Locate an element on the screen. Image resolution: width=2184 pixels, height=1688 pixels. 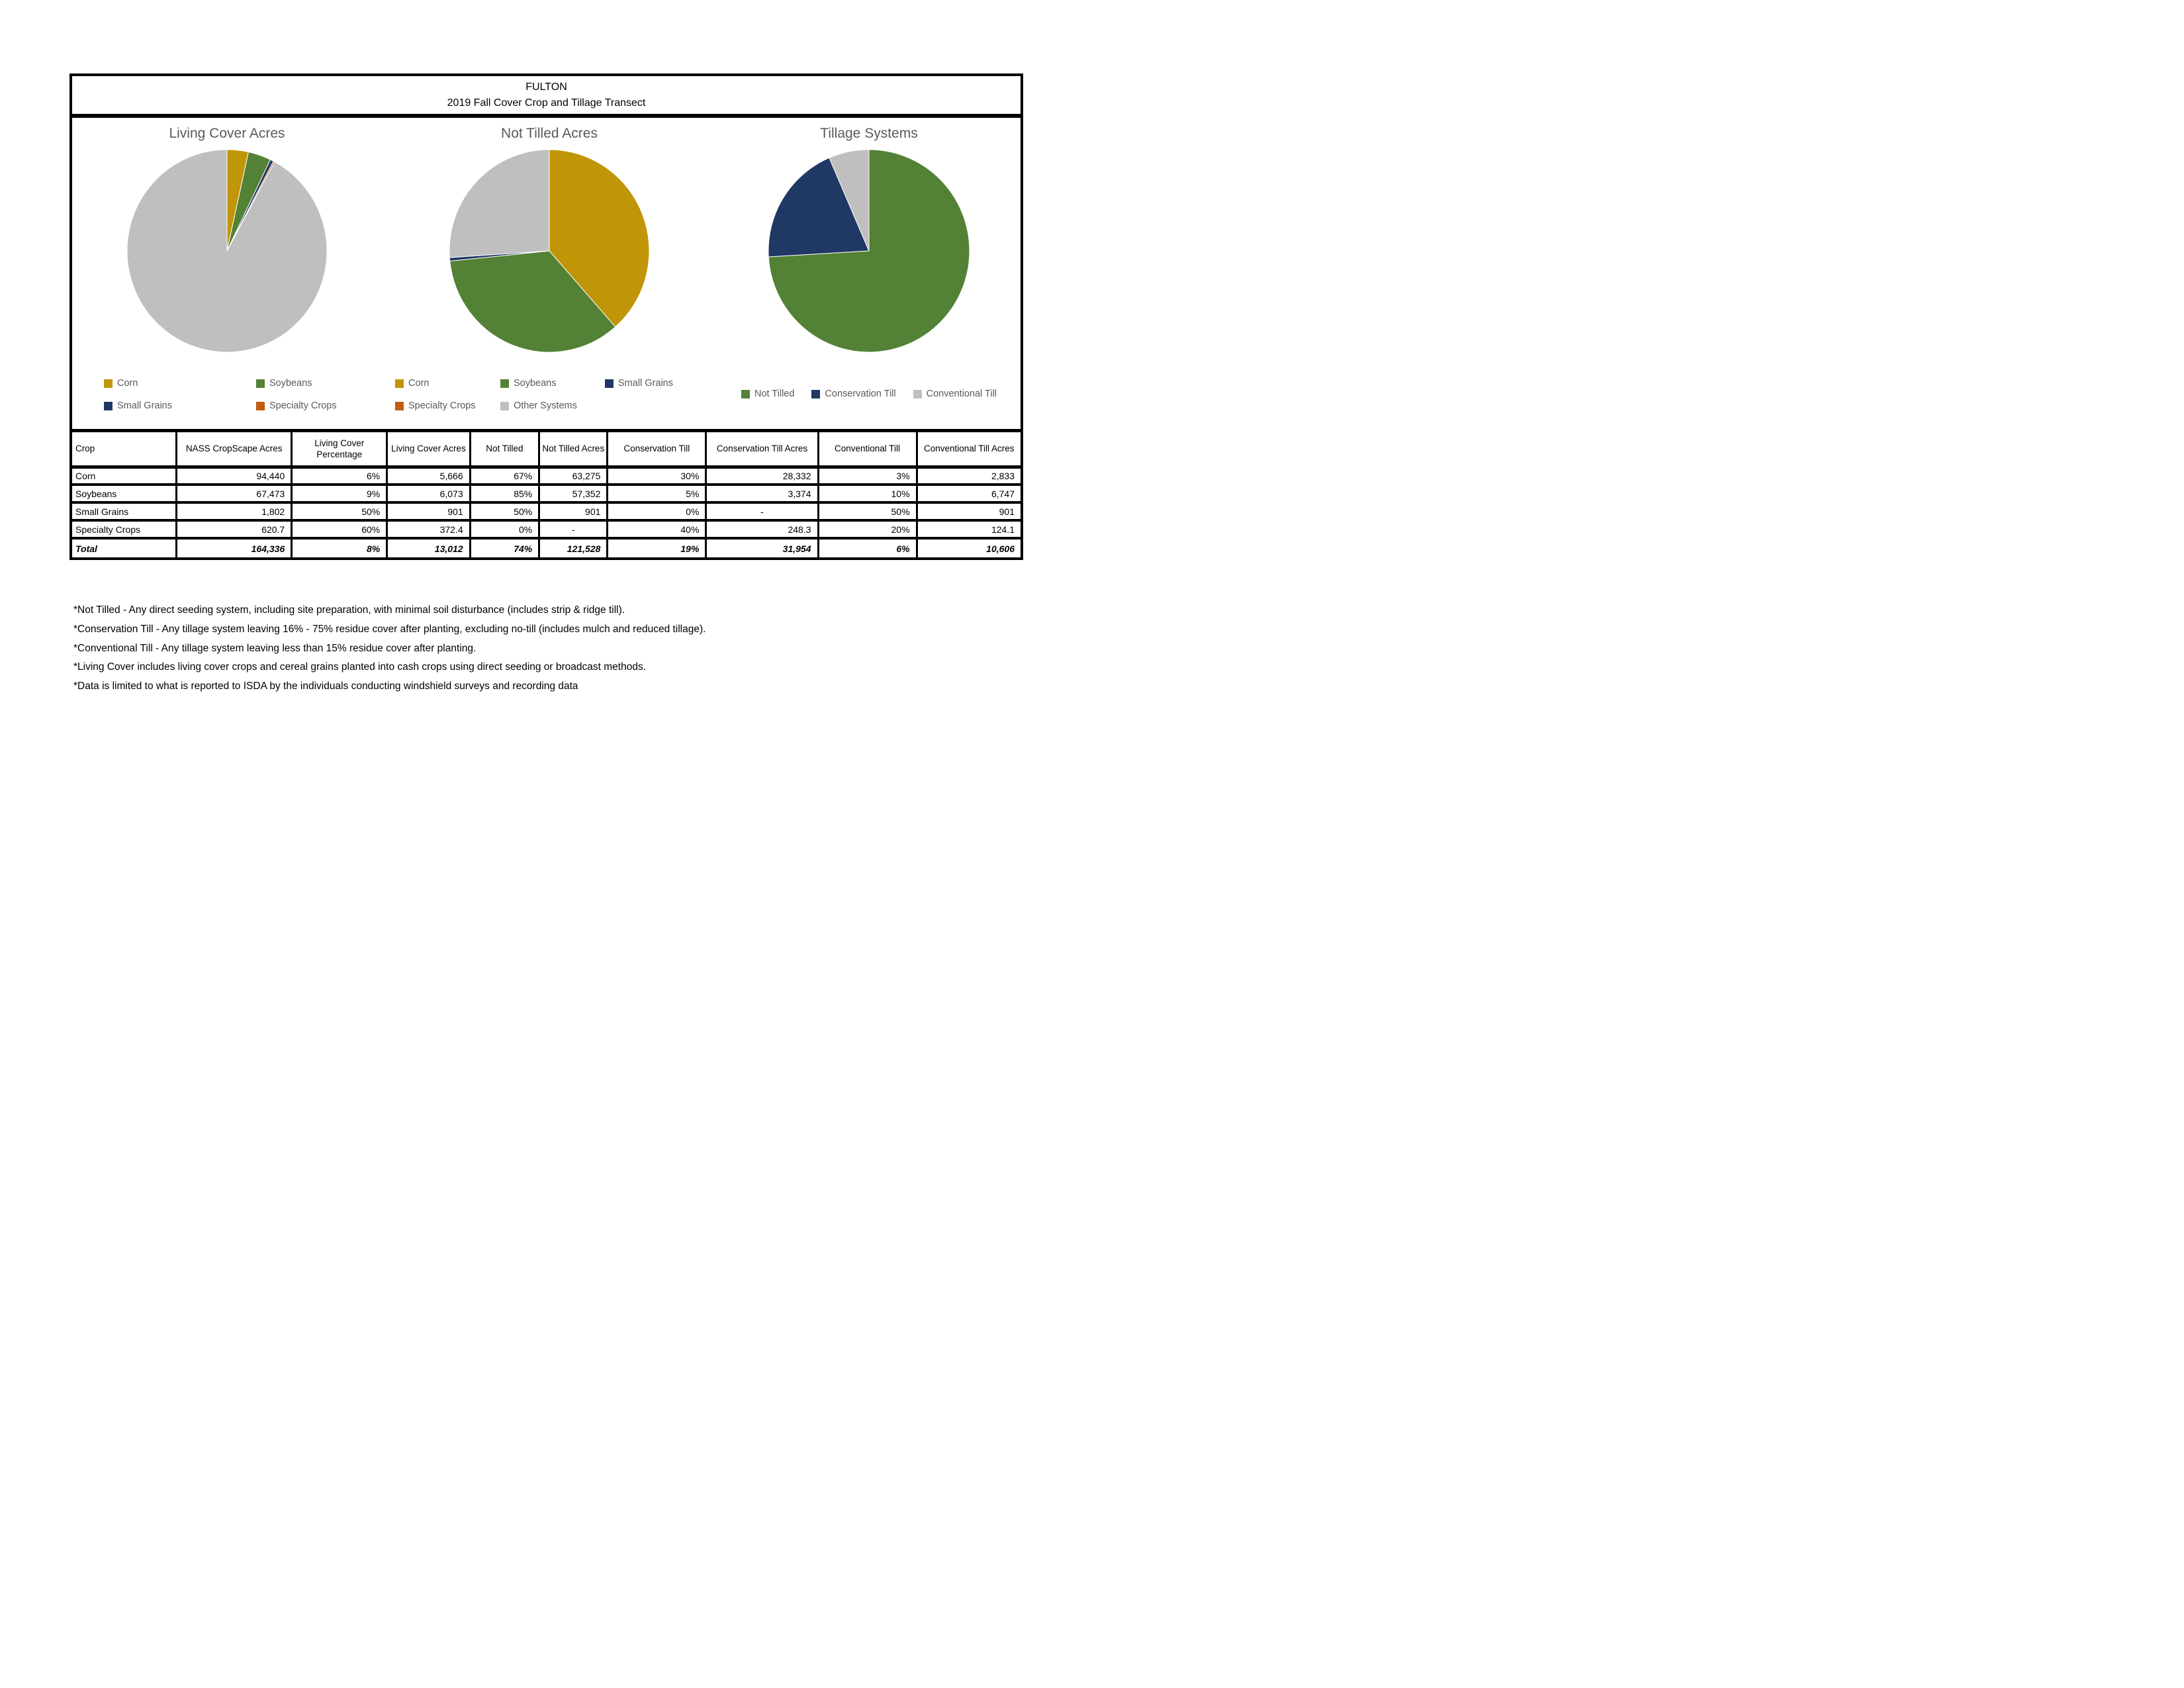
not-tilled-chart-title: Not Tilled Acres is located at coordinates (549, 133).